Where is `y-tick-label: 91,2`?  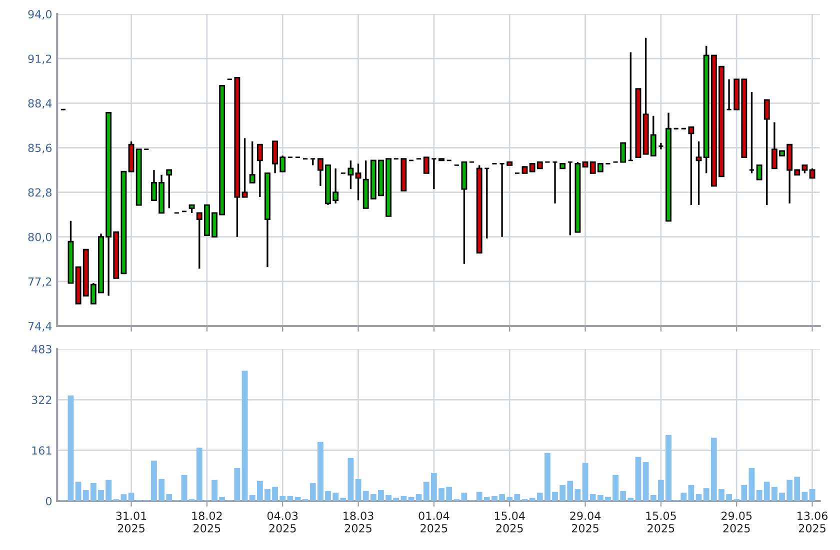
y-tick-label: 91,2 is located at coordinates (40, 59).